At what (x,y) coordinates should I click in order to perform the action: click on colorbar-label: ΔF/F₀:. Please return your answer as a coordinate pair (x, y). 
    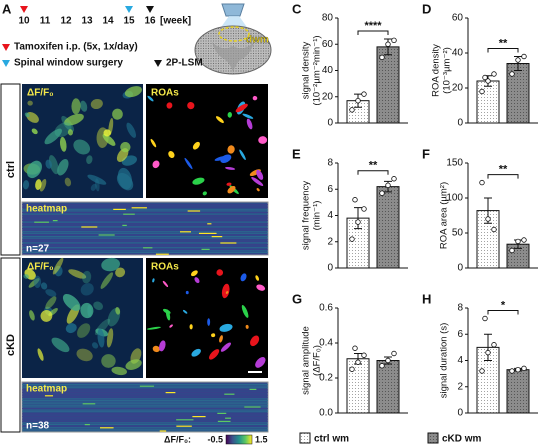
    Looking at the image, I should click on (177, 439).